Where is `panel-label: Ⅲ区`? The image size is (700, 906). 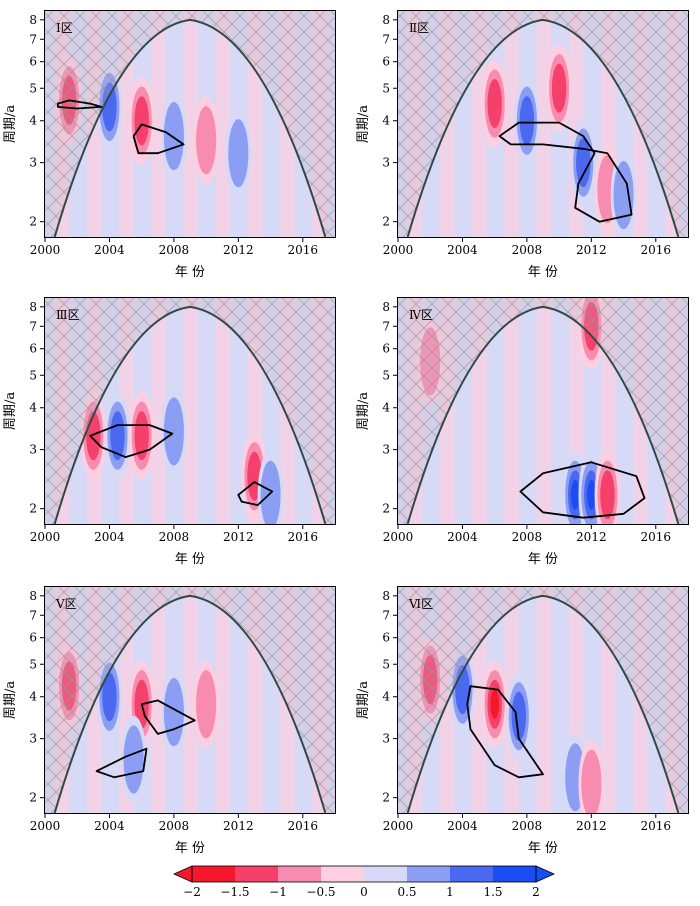 panel-label: Ⅲ区 is located at coordinates (68, 315).